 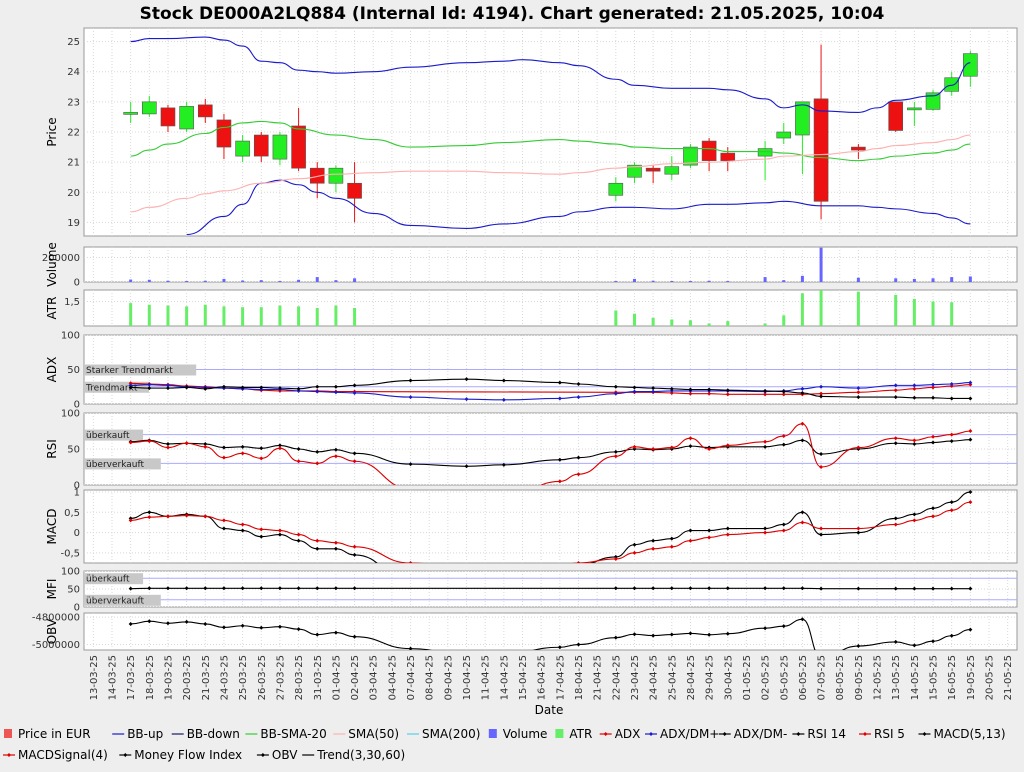 I want to click on legend-item-adx: ADX, so click(x=620, y=734).